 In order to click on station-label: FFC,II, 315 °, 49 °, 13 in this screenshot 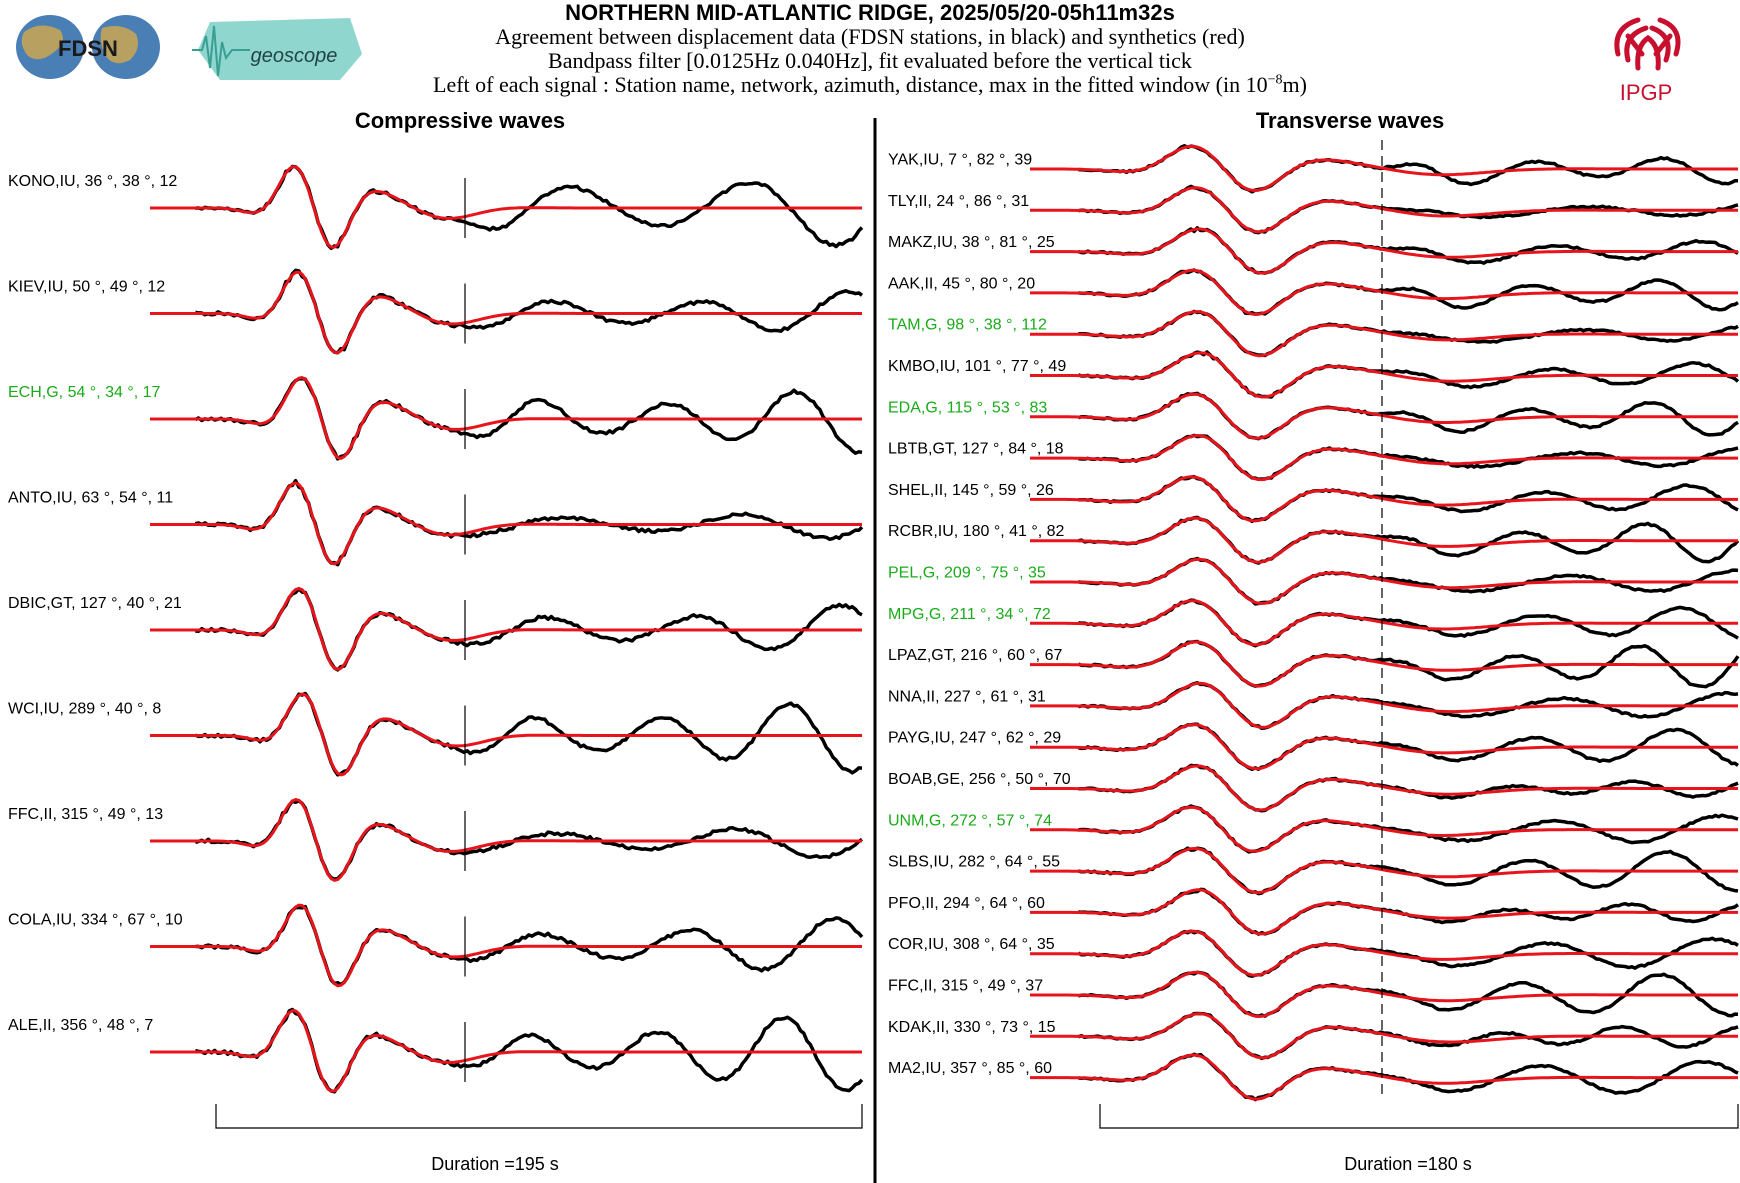, I will do `click(85, 814)`.